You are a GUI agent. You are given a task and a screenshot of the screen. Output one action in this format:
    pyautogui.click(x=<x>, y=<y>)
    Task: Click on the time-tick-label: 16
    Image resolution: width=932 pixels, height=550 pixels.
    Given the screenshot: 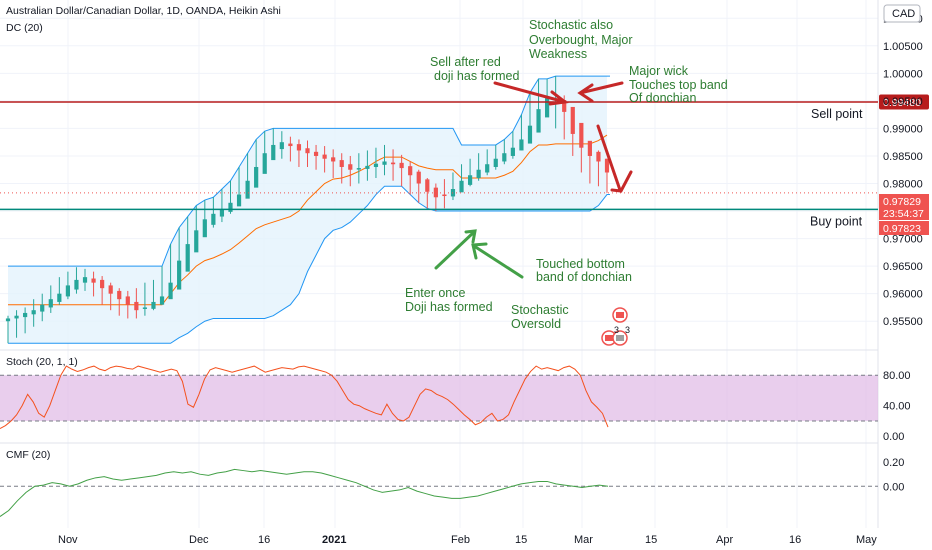 What is the action you would take?
    pyautogui.click(x=795, y=540)
    